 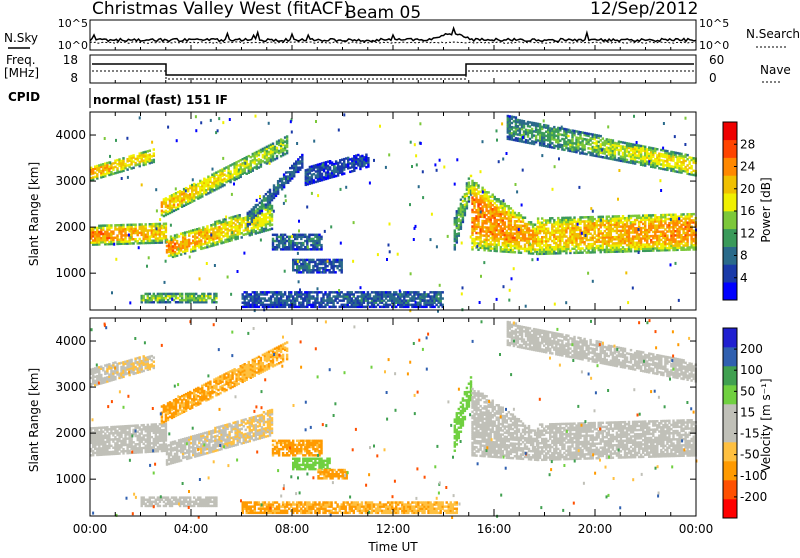 I want to click on nave-tick-bottom: 0, so click(x=713, y=78).